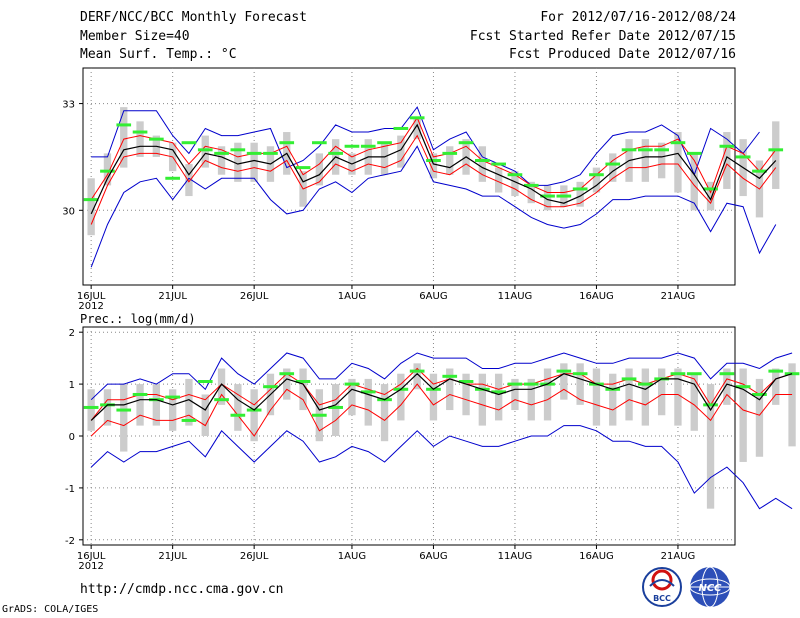  What do you see at coordinates (622, 54) in the screenshot?
I see `produced-date: Fcst Produced Date 2012/07/16` at bounding box center [622, 54].